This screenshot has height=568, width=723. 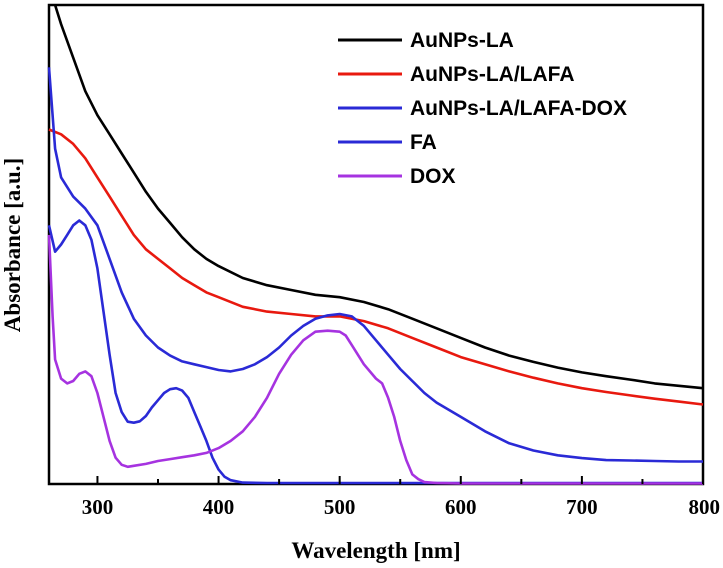 I want to click on x-tick-label: 300, so click(x=98, y=507).